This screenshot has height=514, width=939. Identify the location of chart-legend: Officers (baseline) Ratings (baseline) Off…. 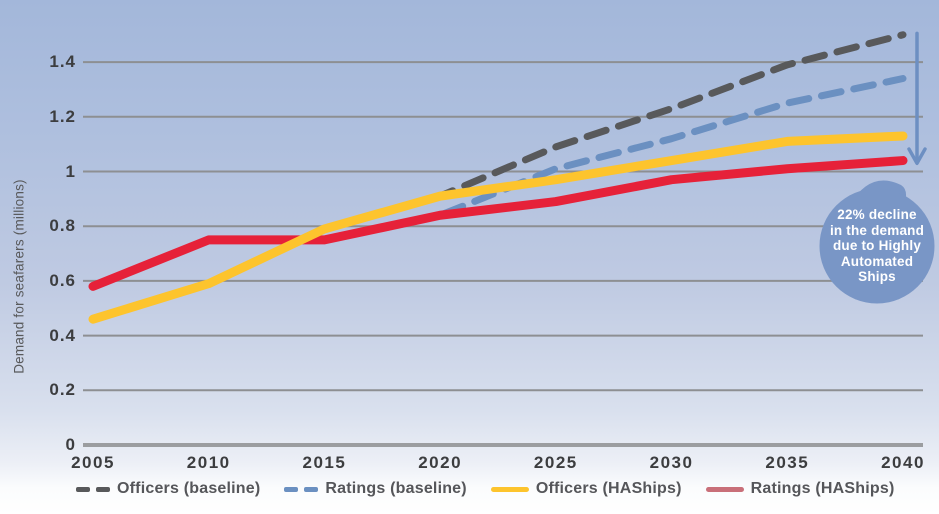
(485, 489).